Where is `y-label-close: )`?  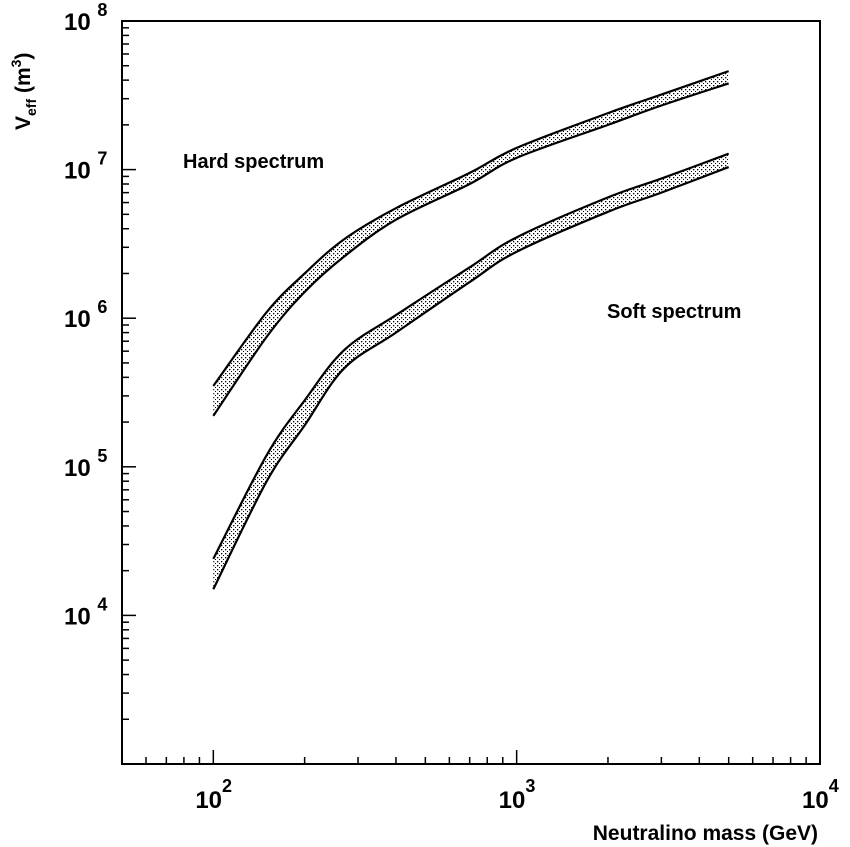 y-label-close: ) is located at coordinates (23, 56).